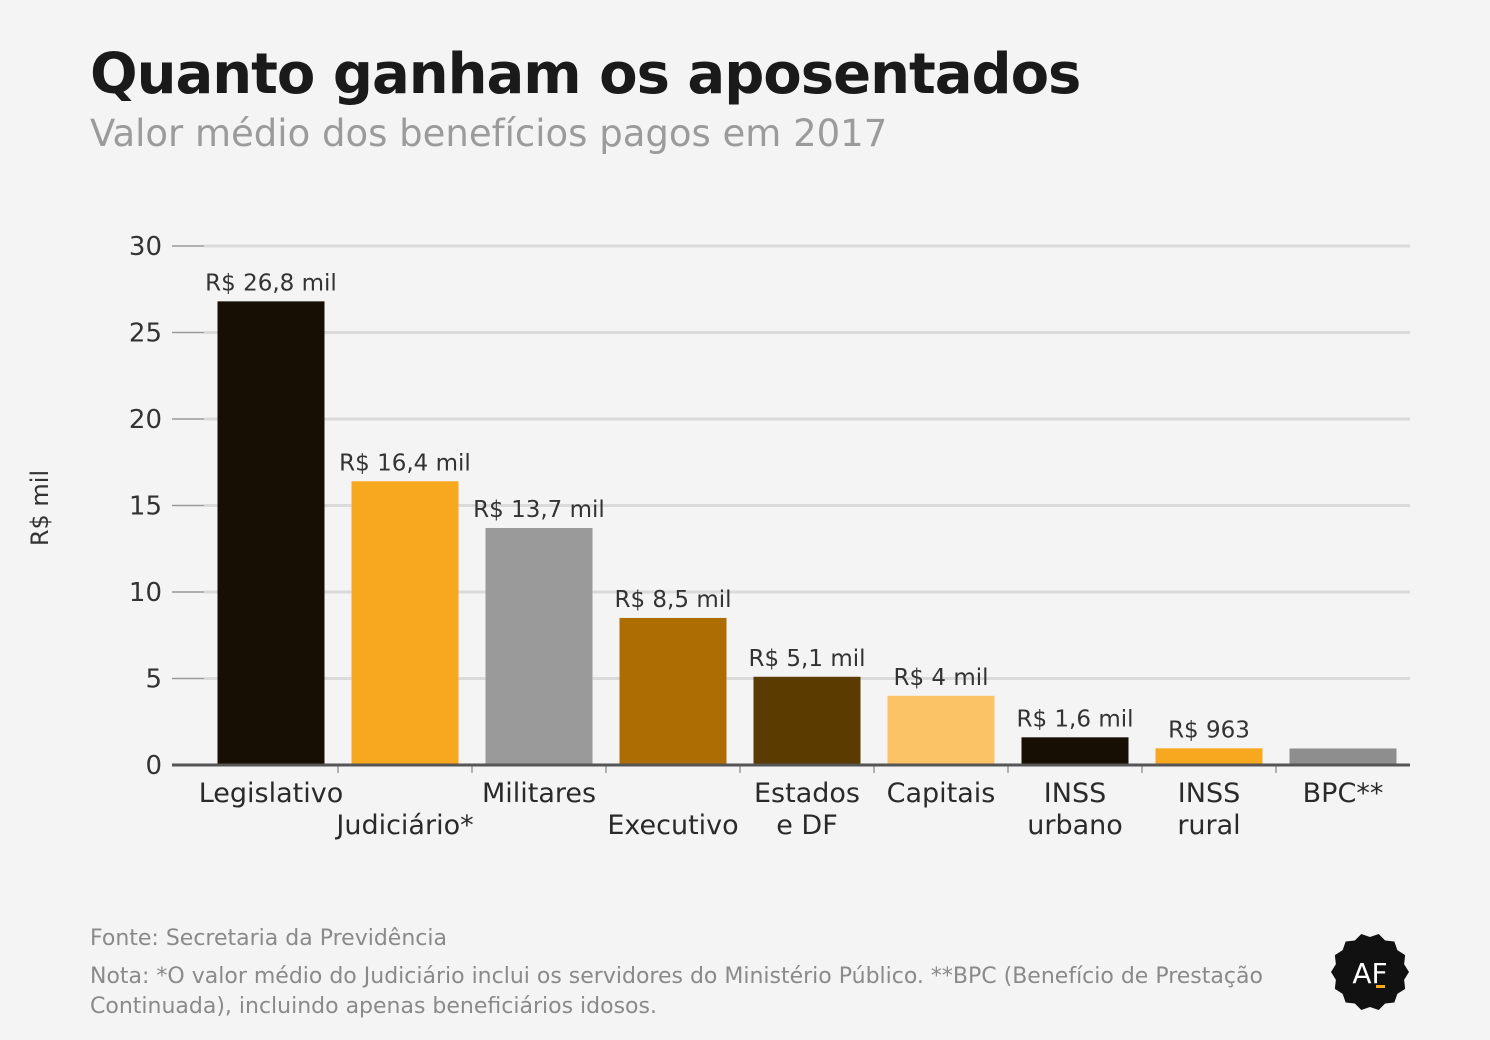 This screenshot has width=1490, height=1040. What do you see at coordinates (807, 793) in the screenshot?
I see `x-tick-label: Estados` at bounding box center [807, 793].